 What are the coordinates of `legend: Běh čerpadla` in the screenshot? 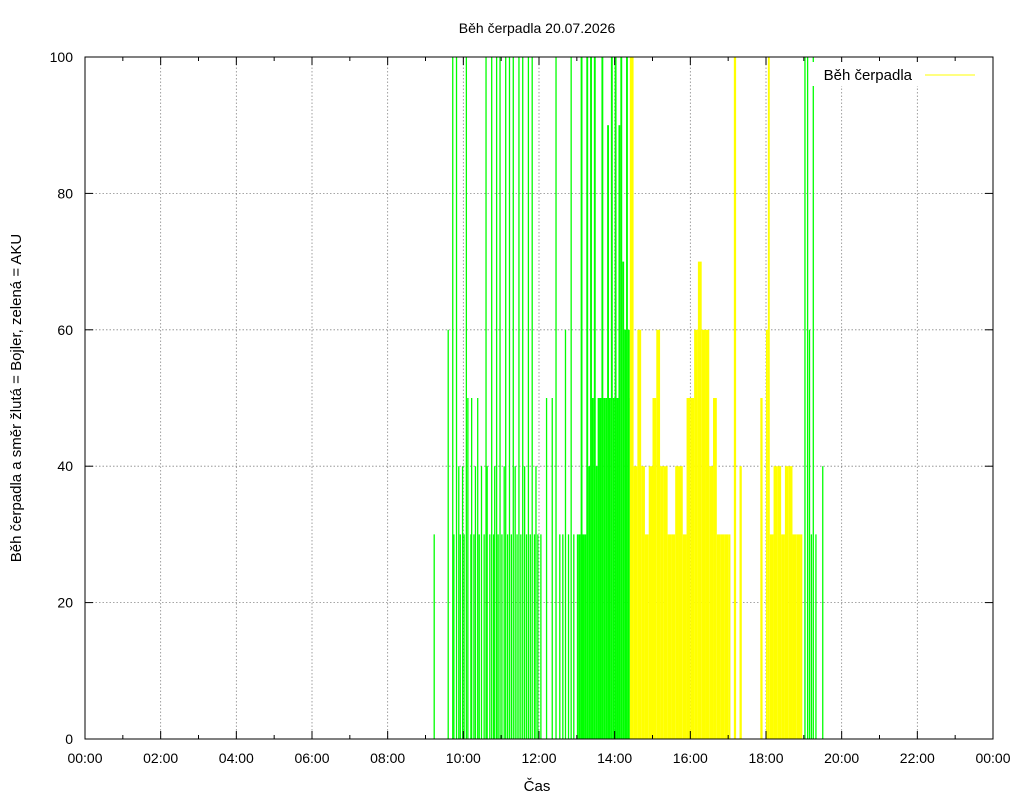 It's located at (900, 74).